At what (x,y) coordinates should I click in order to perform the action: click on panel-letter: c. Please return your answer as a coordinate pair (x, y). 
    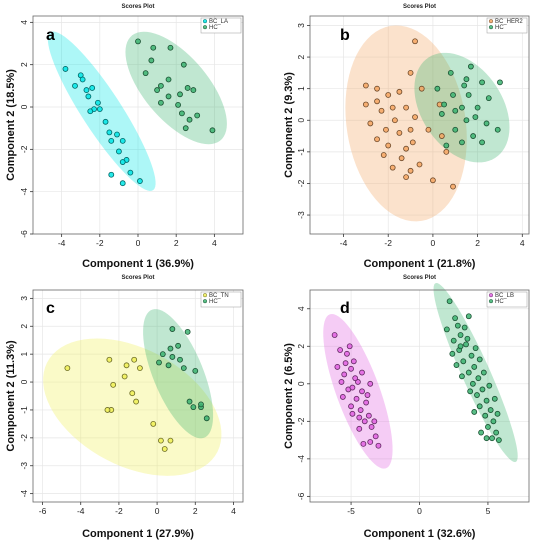
    Looking at the image, I should click on (50, 308).